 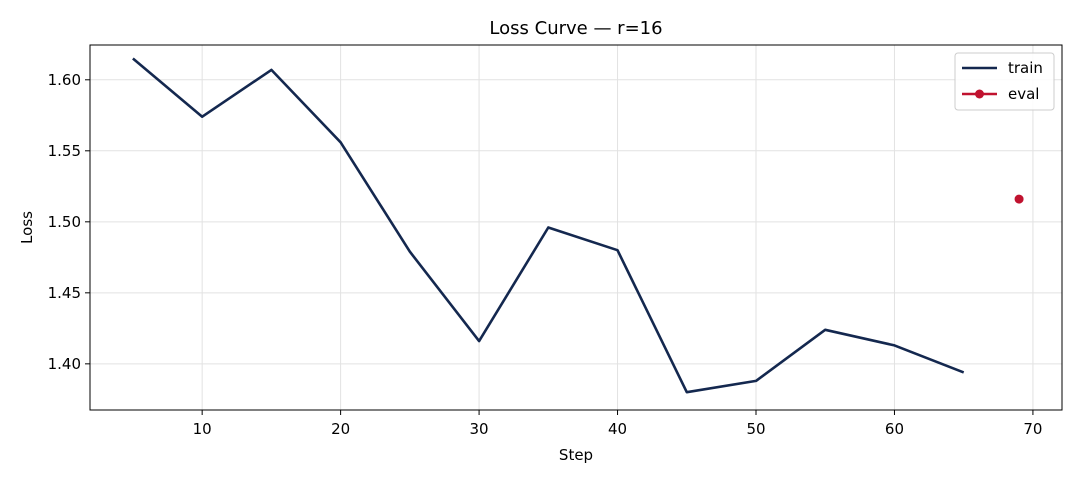 What do you see at coordinates (64, 364) in the screenshot?
I see `y-tick-label: 1.40` at bounding box center [64, 364].